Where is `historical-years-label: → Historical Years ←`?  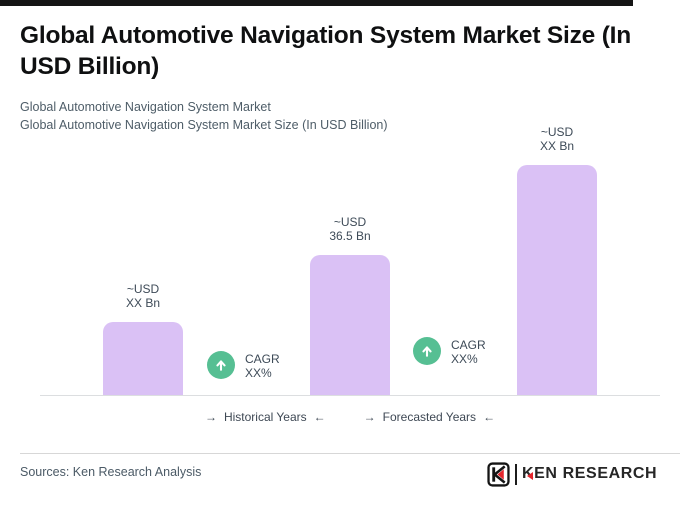 historical-years-label: → Historical Years ← is located at coordinates (265, 417).